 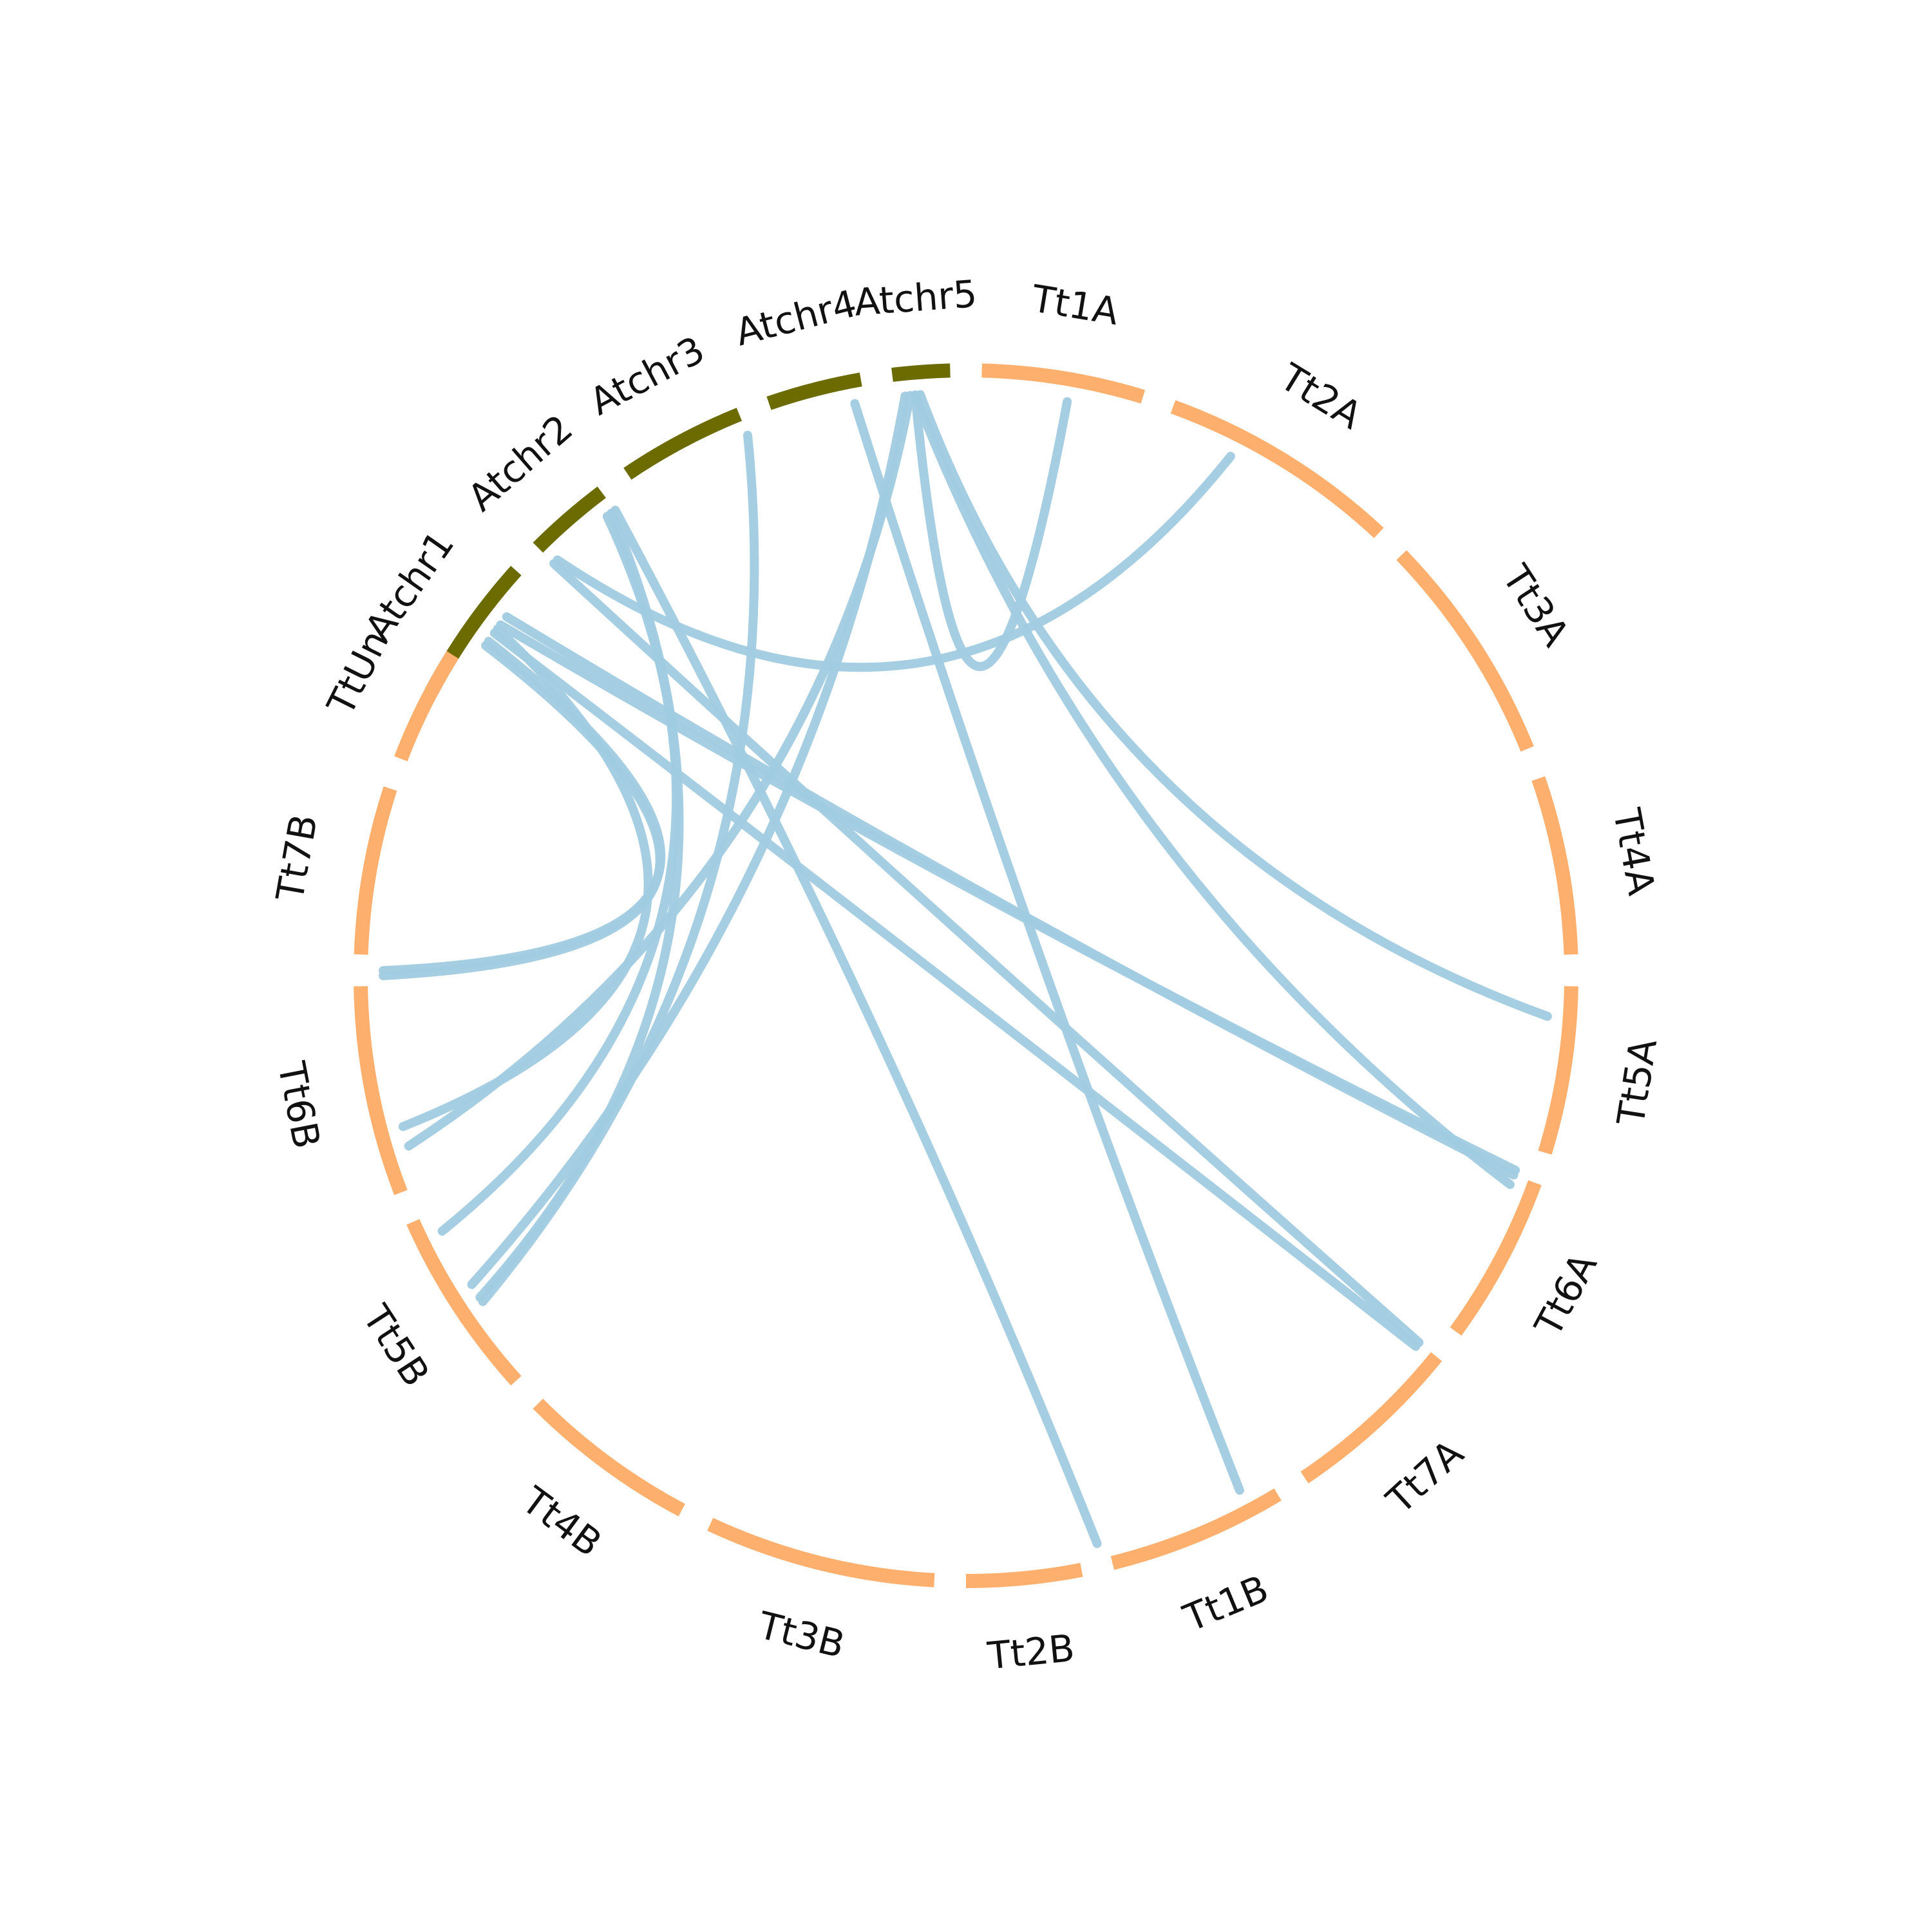 I want to click on chromosome-label-tt6b: Tt6B, so click(x=299, y=1105).